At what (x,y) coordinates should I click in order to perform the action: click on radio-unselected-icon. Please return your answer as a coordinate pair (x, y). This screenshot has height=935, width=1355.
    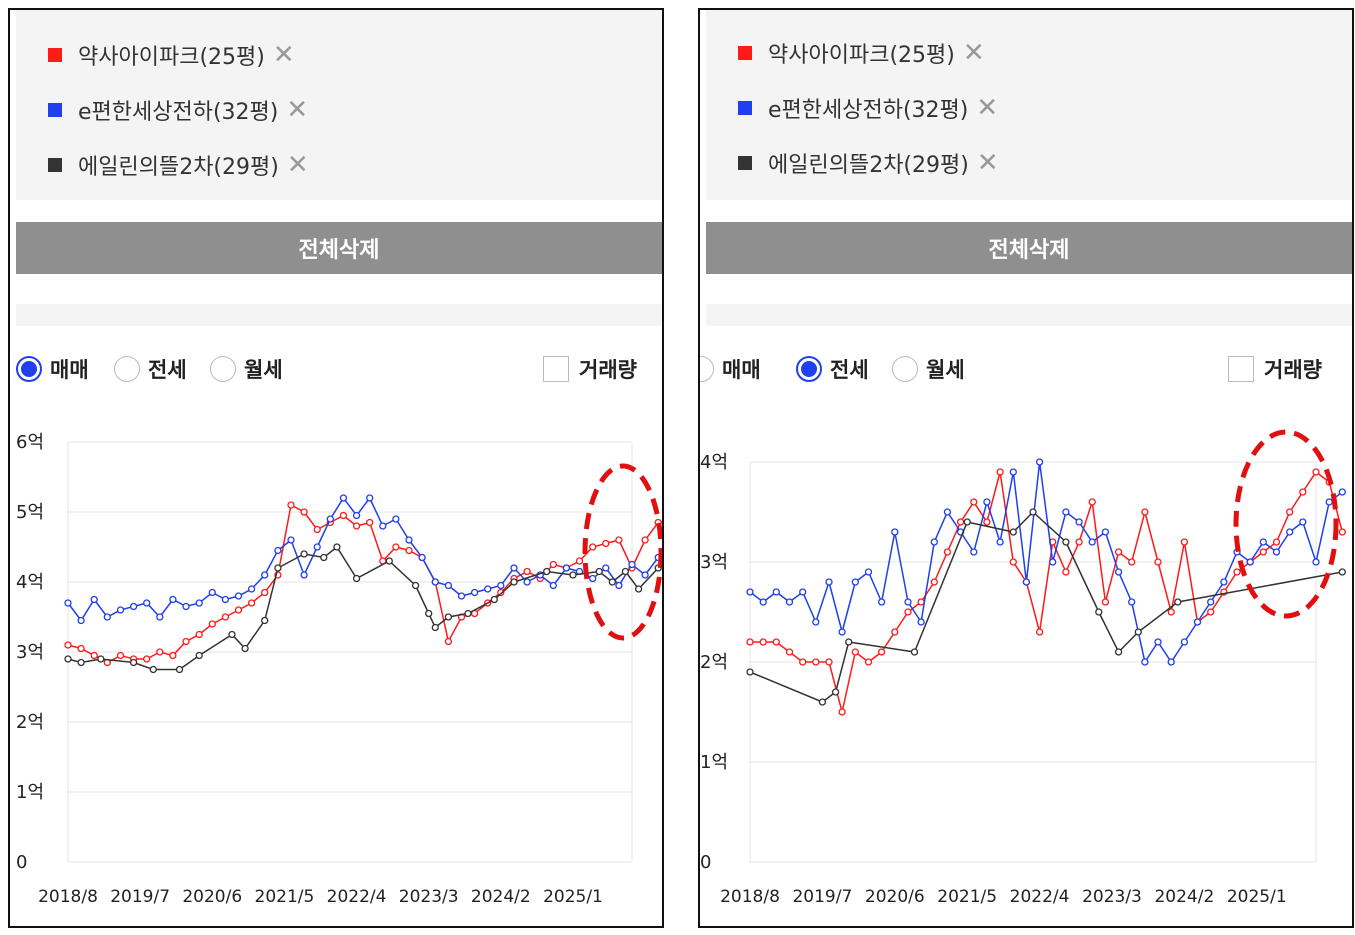
    Looking at the image, I should click on (223, 369).